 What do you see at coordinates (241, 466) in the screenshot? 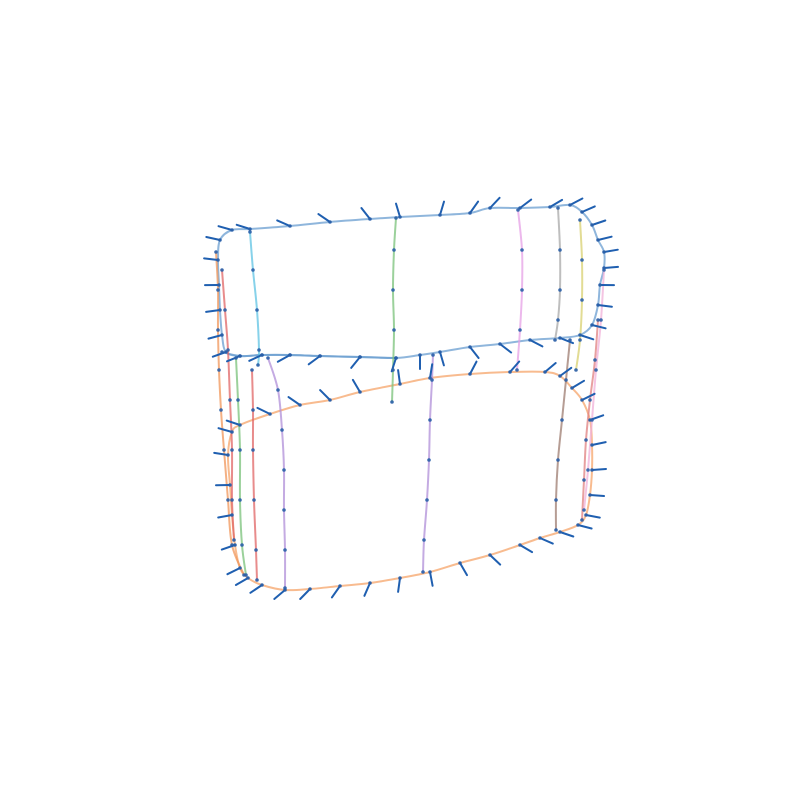
I see `left-green-rail-curve` at bounding box center [241, 466].